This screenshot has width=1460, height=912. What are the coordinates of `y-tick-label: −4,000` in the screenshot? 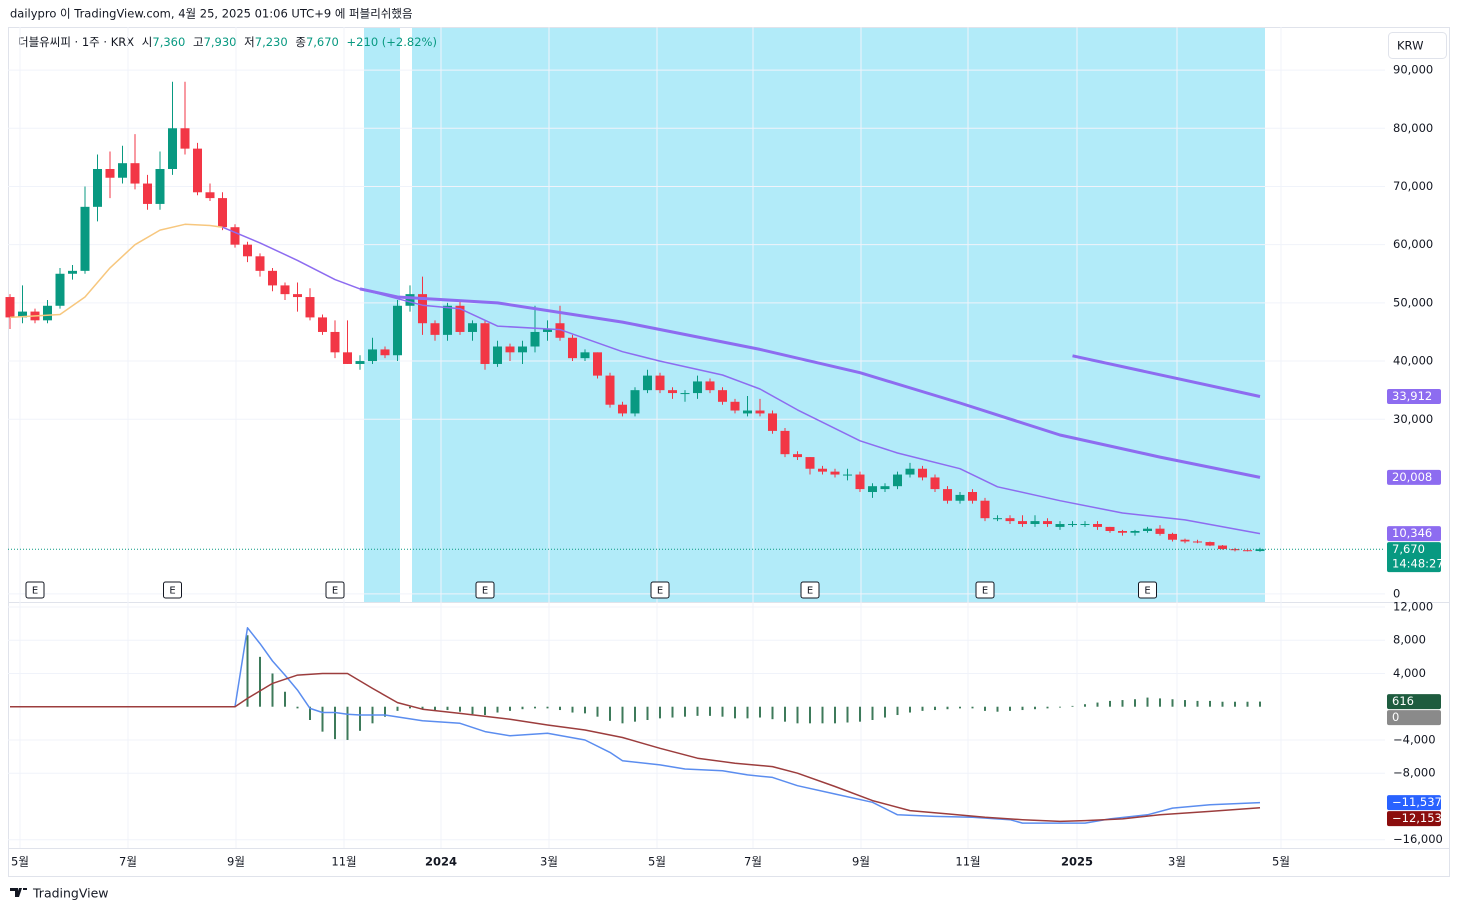 It's located at (1414, 739).